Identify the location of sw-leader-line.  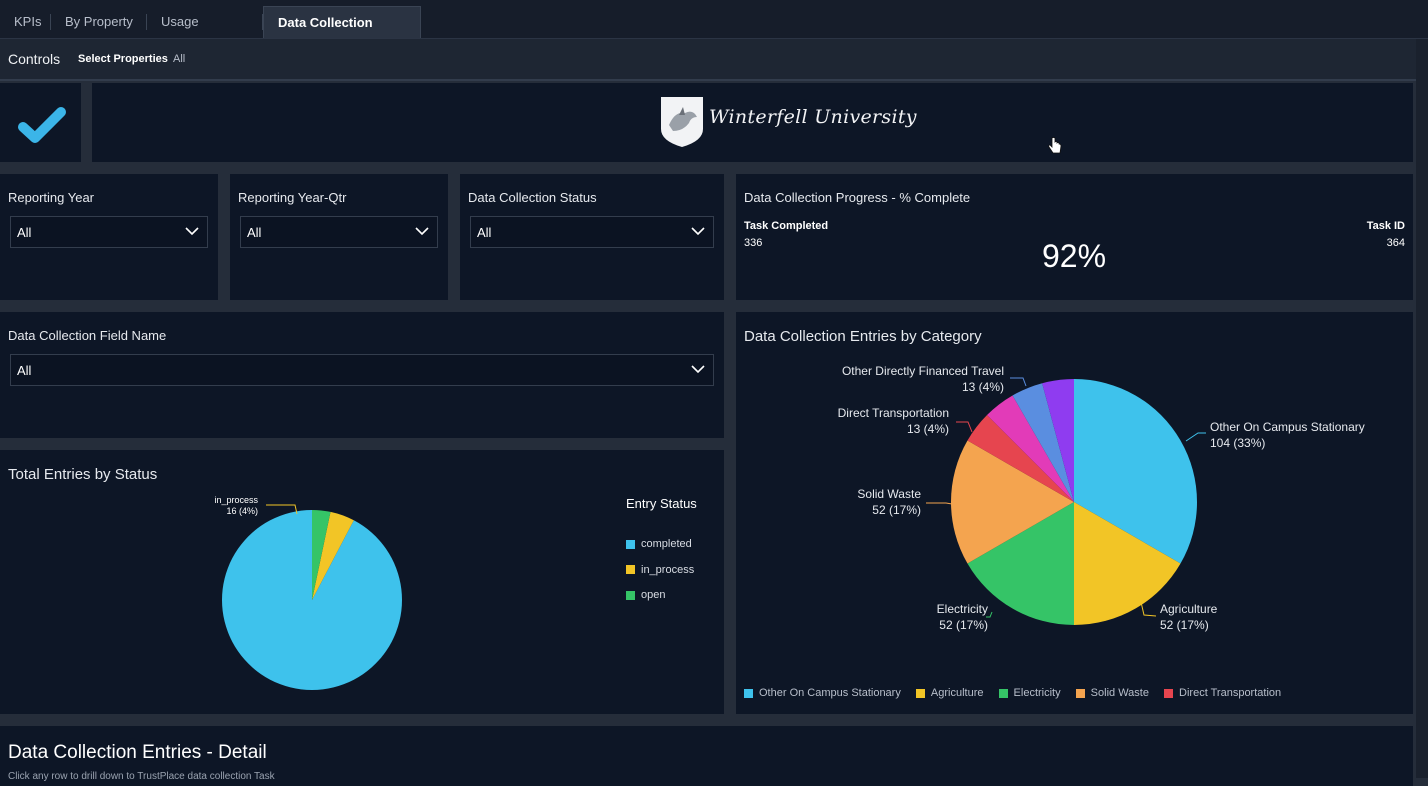
(939, 503).